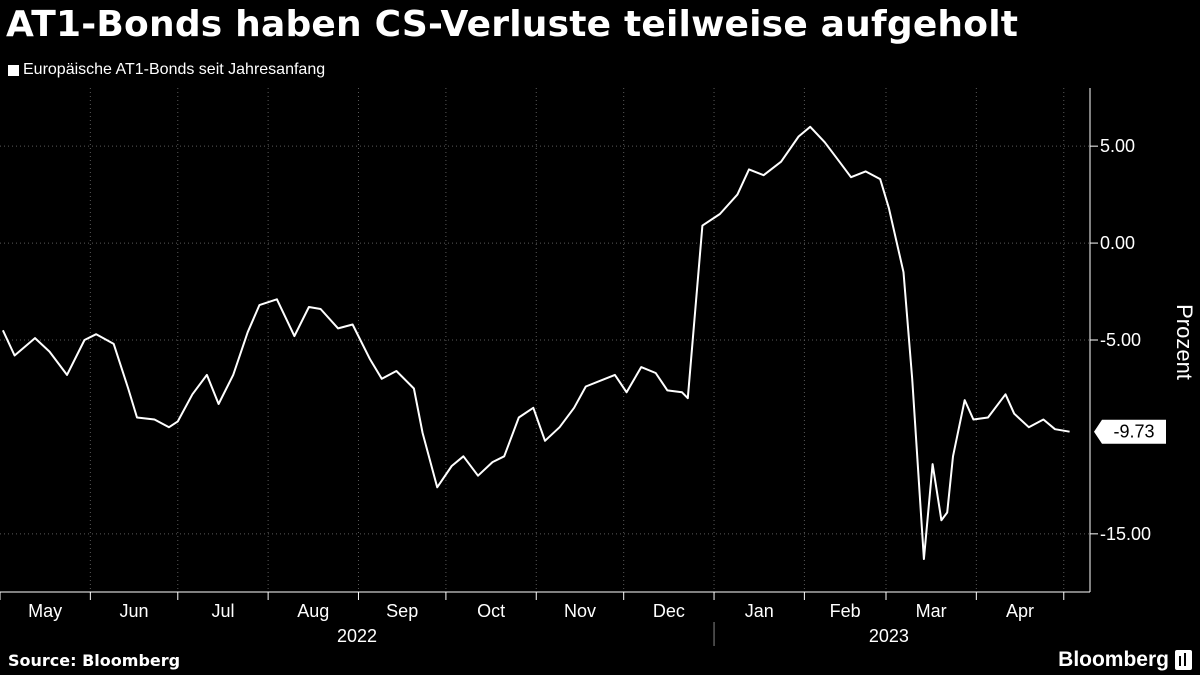 The width and height of the screenshot is (1200, 675). Describe the element at coordinates (889, 636) in the screenshot. I see `x-year-label: 2023` at that location.